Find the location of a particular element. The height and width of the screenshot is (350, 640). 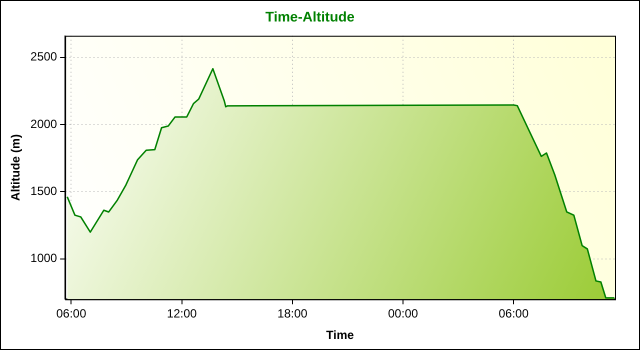

y-tick-label: 2000 is located at coordinates (44, 123).